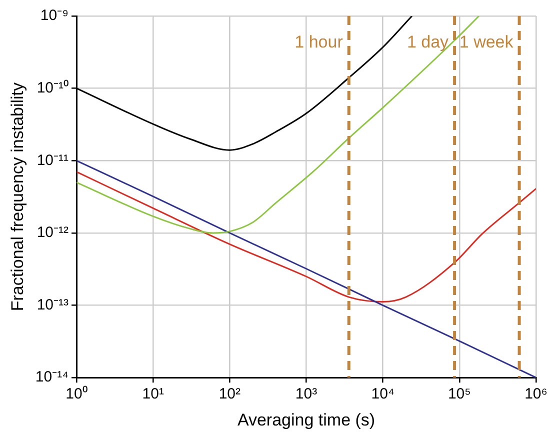  I want to click on x-tick-label: 10¹, so click(153, 394).